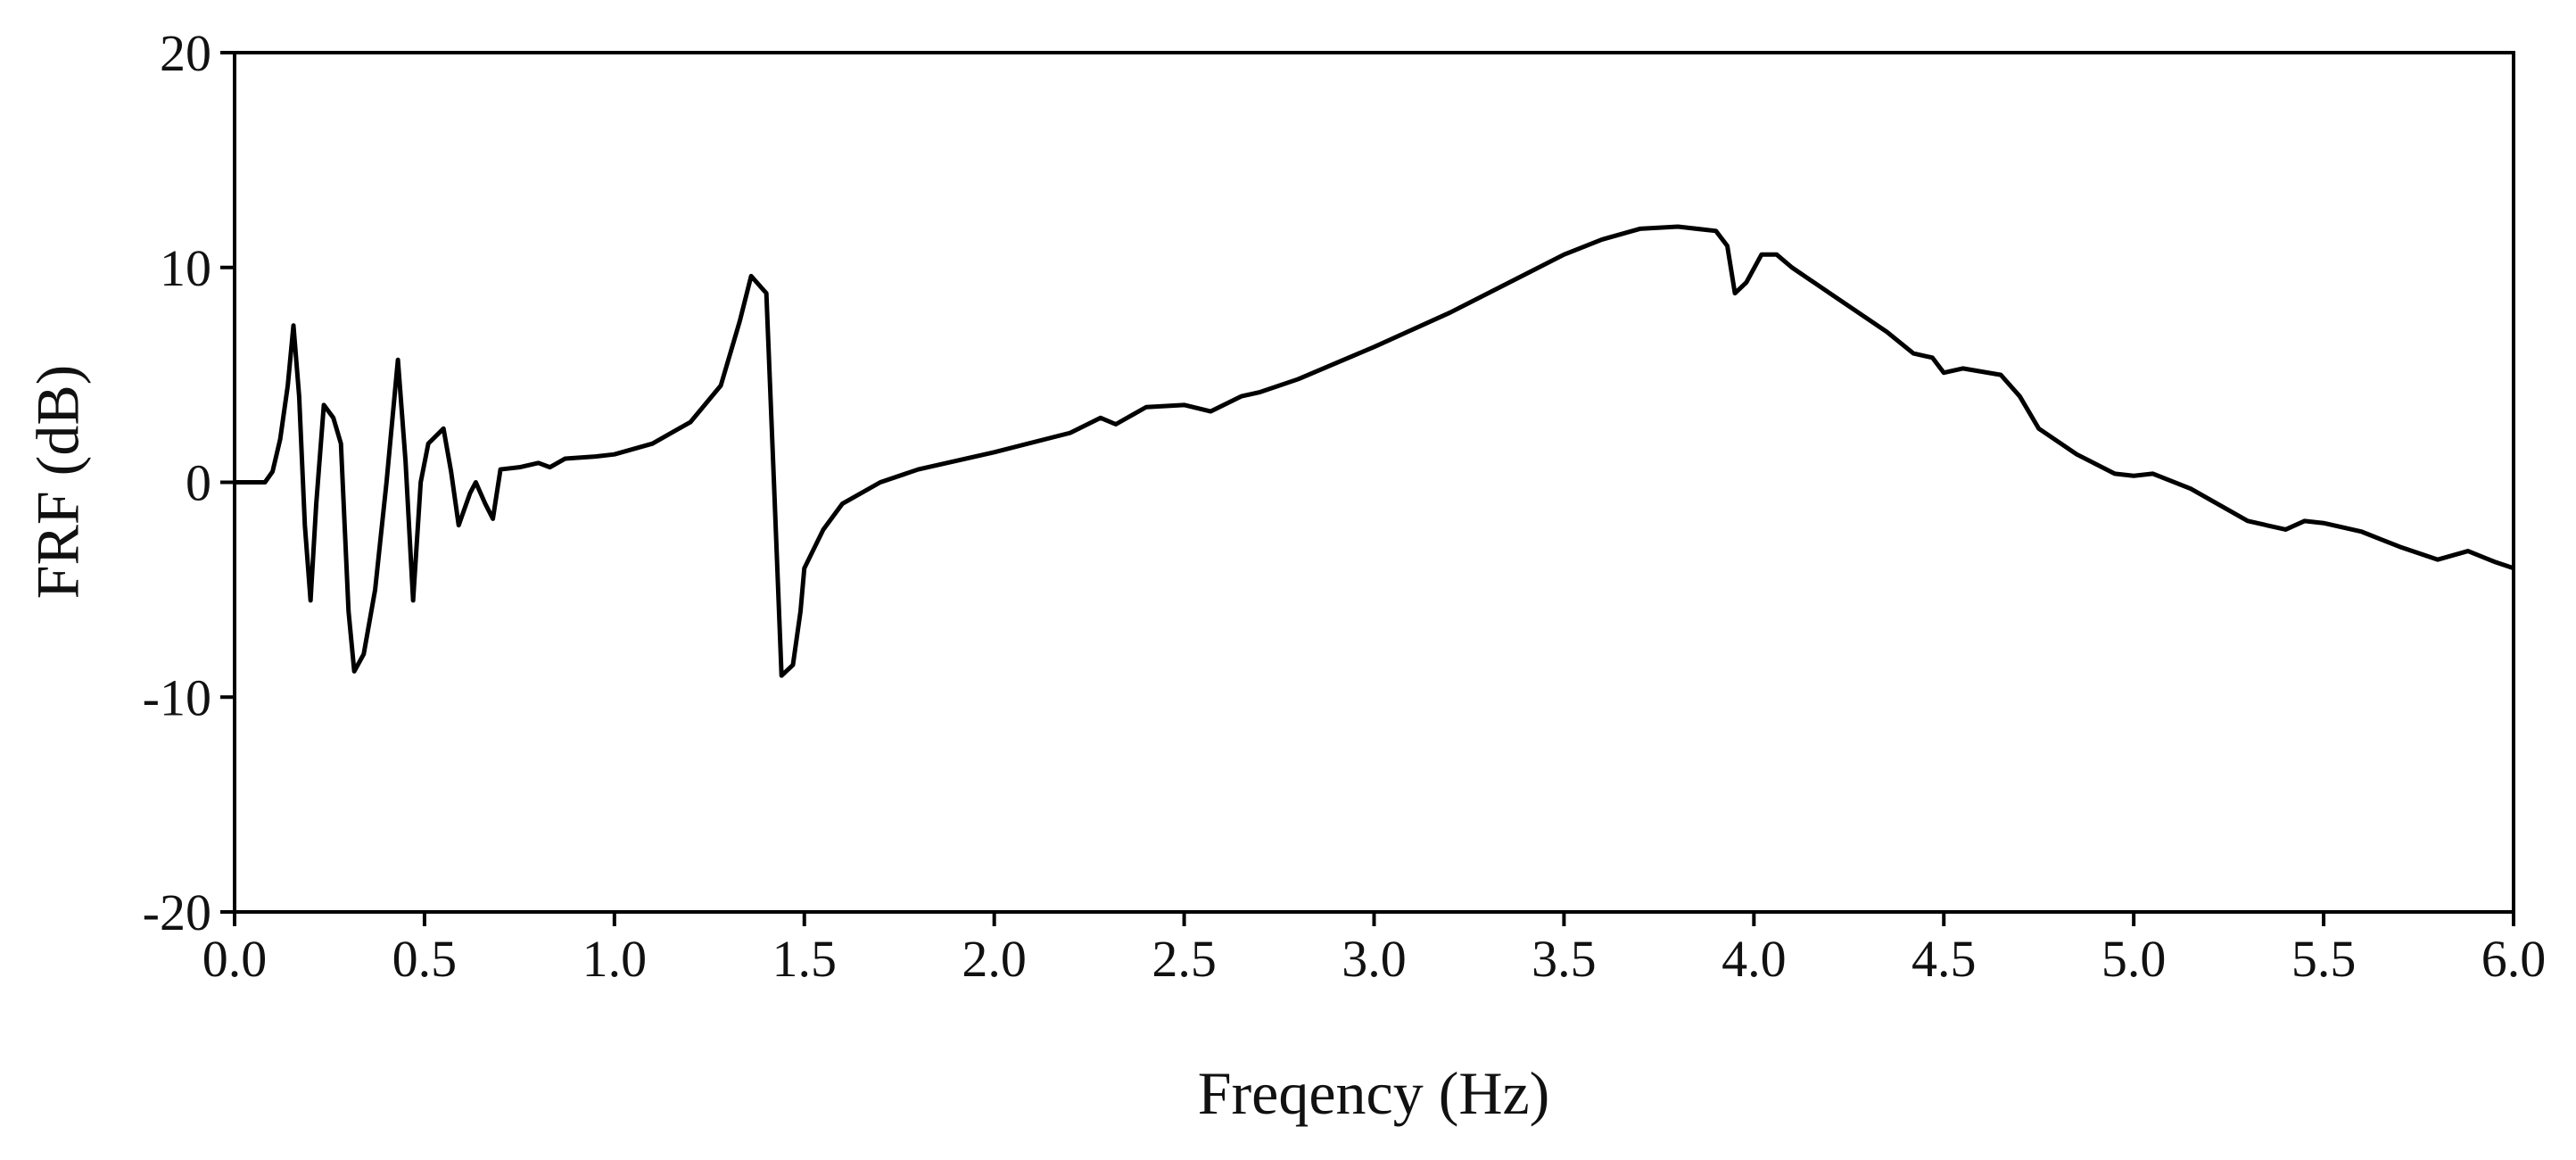 This screenshot has height=1160, width=2576. What do you see at coordinates (1184, 959) in the screenshot?
I see `x-tick-label: 2.5` at bounding box center [1184, 959].